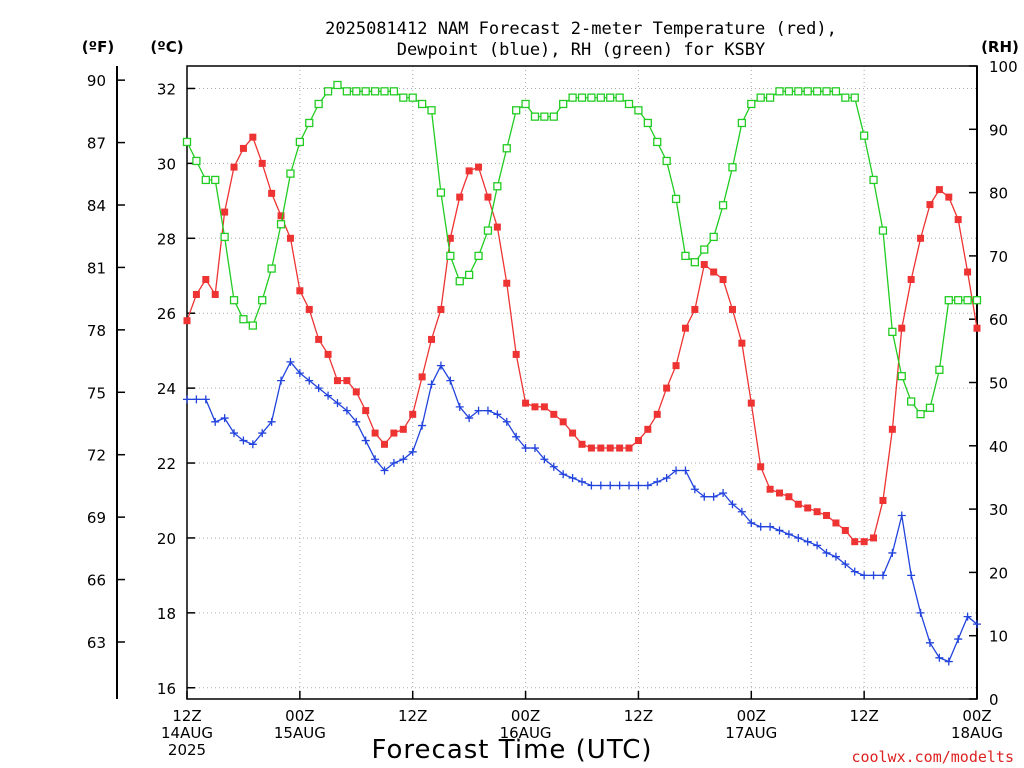 The width and height of the screenshot is (1024, 768). Describe the element at coordinates (1000, 47) in the screenshot. I see `rh-unit-label: (RH)` at that location.